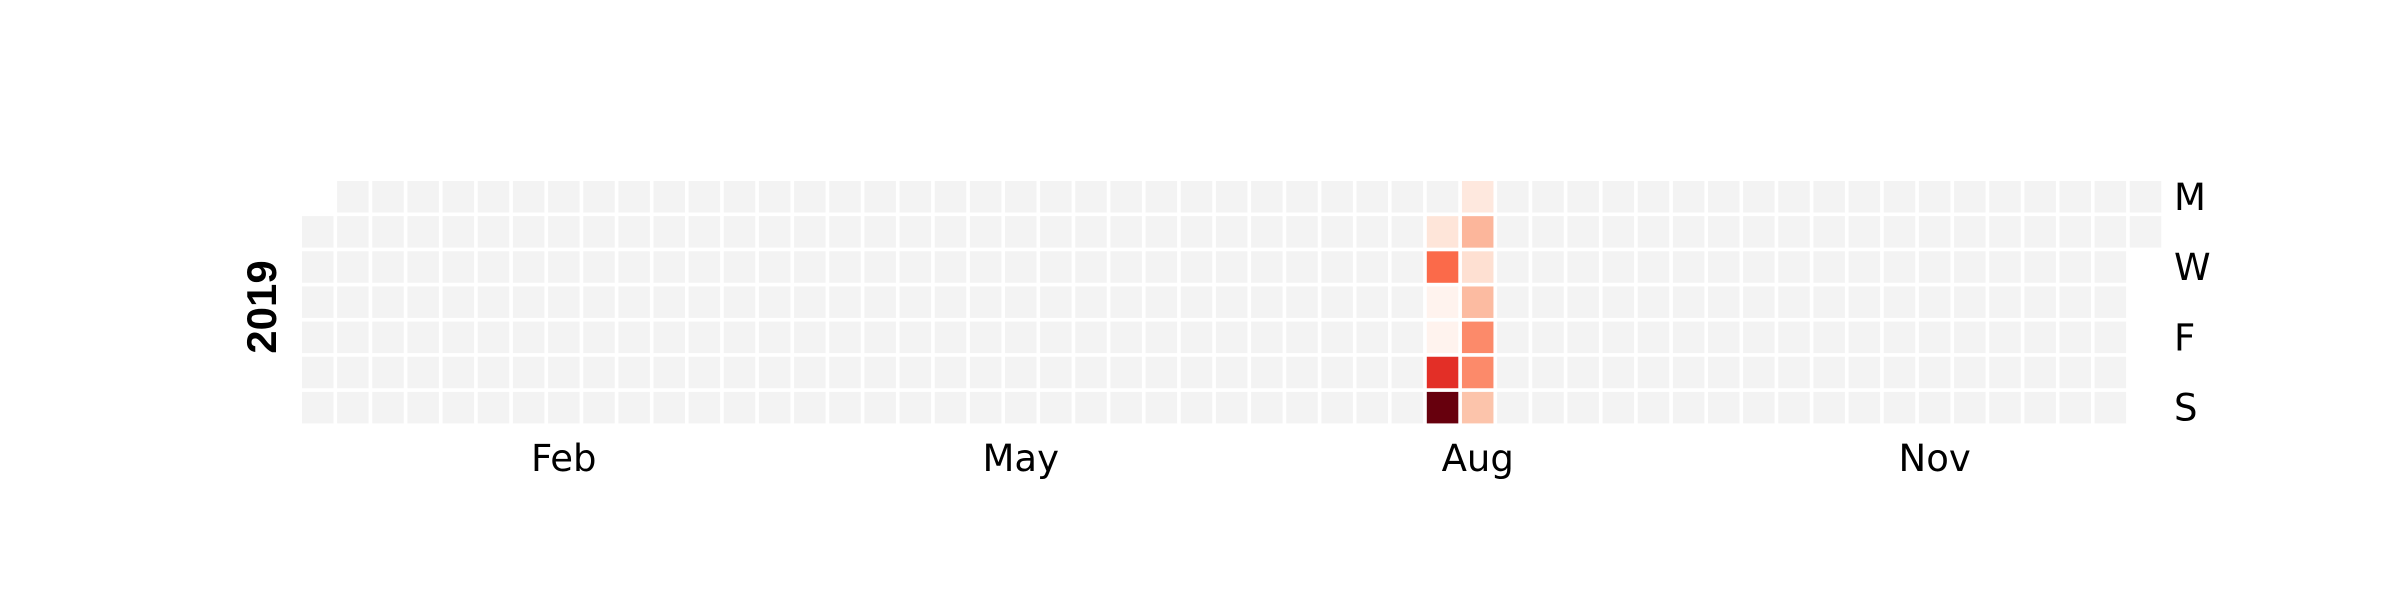  Describe the element at coordinates (2190, 197) in the screenshot. I see `weekday-label: M` at that location.